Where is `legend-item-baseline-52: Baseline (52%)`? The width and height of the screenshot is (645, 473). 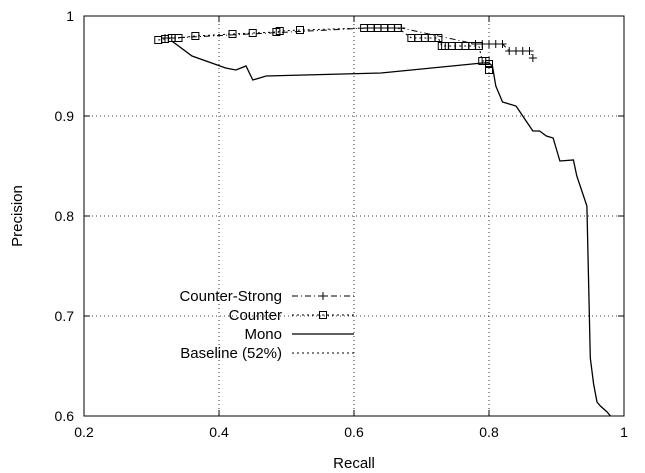
legend-item-baseline-52: Baseline (52%) is located at coordinates (267, 353).